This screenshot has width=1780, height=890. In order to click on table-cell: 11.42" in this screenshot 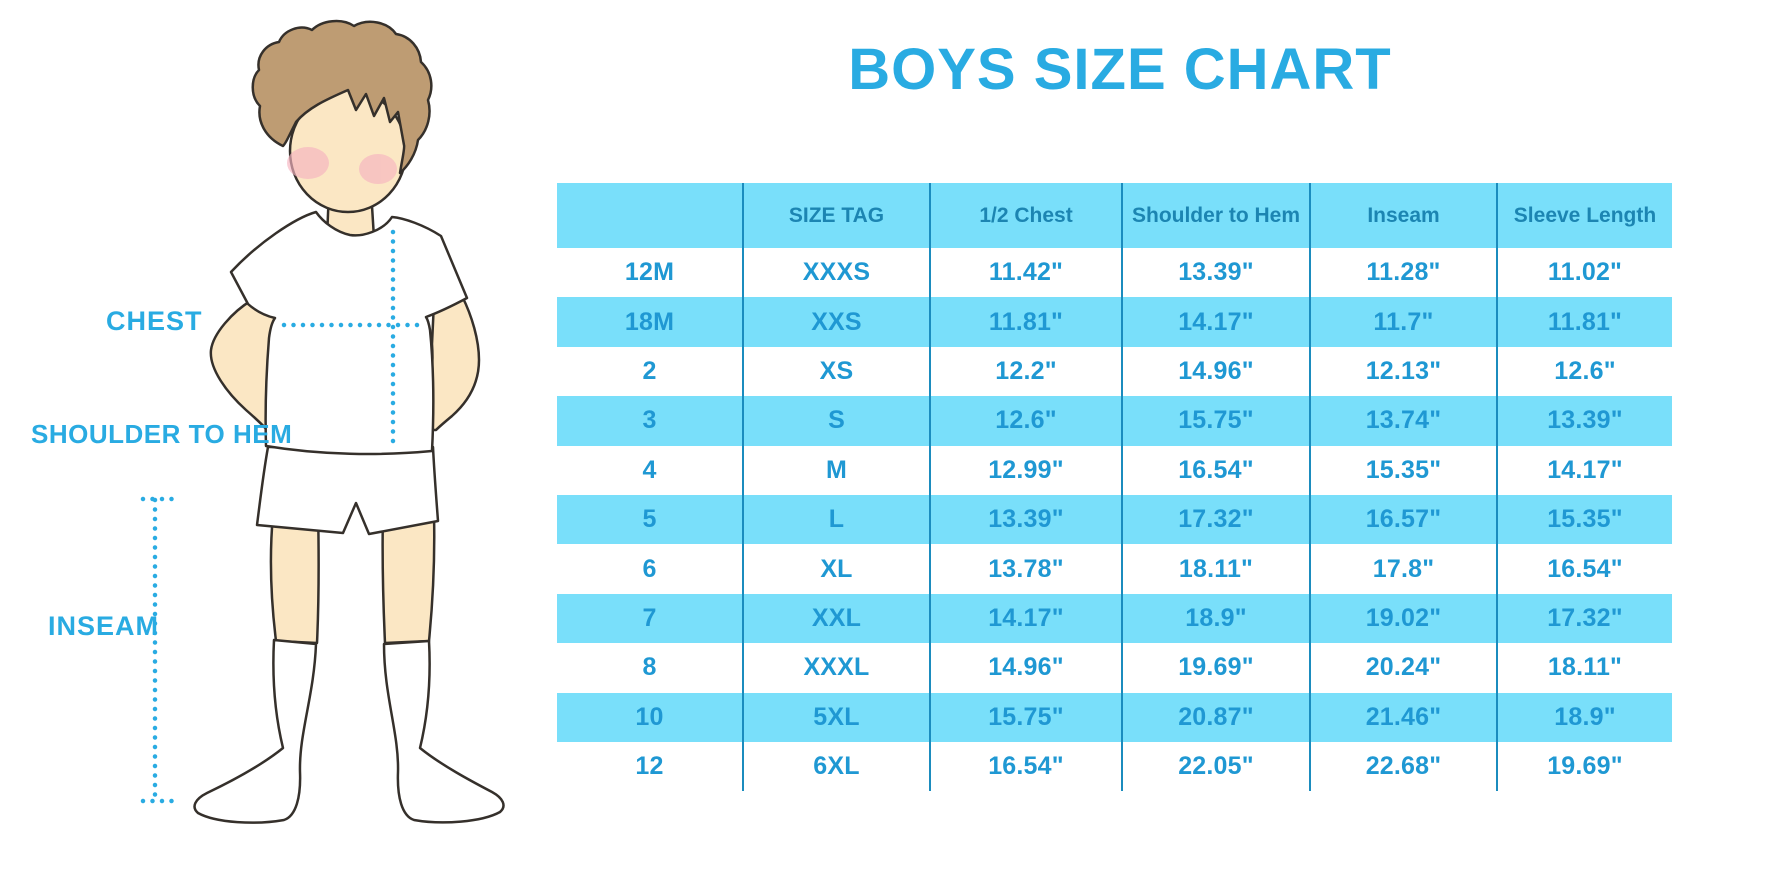, I will do `click(1027, 273)`.